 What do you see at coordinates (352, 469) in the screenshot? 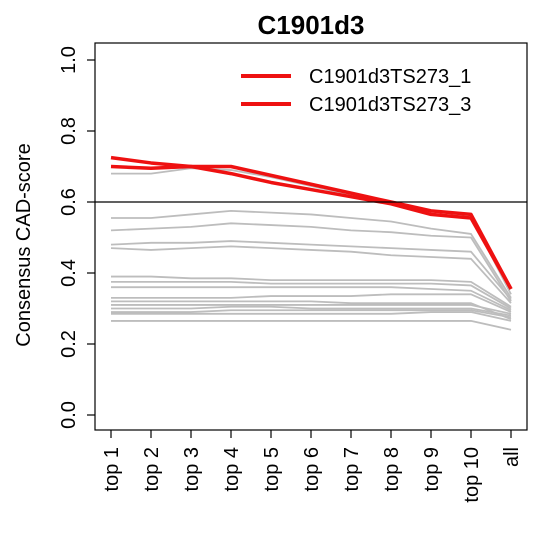
I see `x-tick-label: top 7` at bounding box center [352, 469].